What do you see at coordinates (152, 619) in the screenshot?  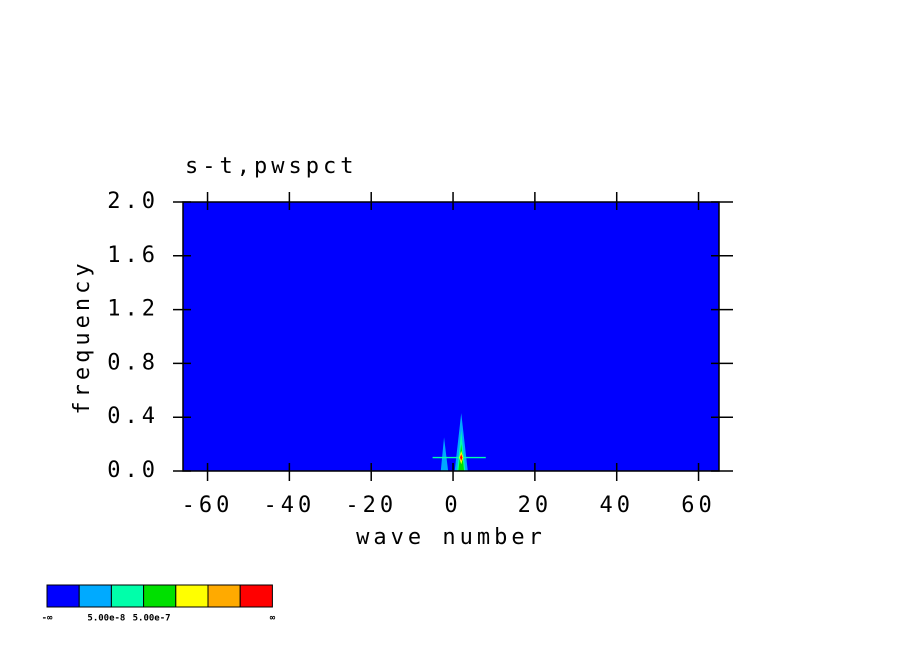 I see `colorbar-label: 5.00e-7` at bounding box center [152, 619].